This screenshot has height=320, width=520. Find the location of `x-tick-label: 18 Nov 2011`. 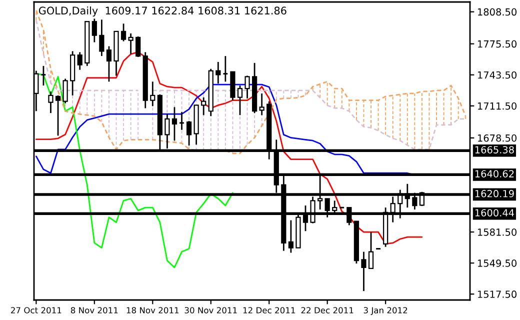

x-tick-label: 18 Nov 2011 is located at coordinates (152, 310).